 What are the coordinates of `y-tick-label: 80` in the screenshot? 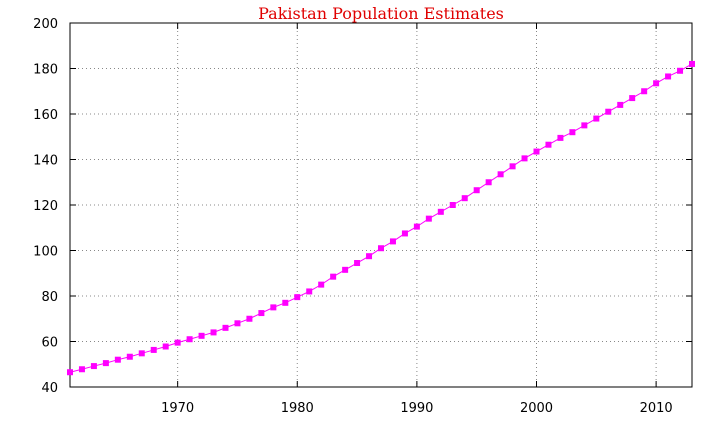 It's located at (49, 297).